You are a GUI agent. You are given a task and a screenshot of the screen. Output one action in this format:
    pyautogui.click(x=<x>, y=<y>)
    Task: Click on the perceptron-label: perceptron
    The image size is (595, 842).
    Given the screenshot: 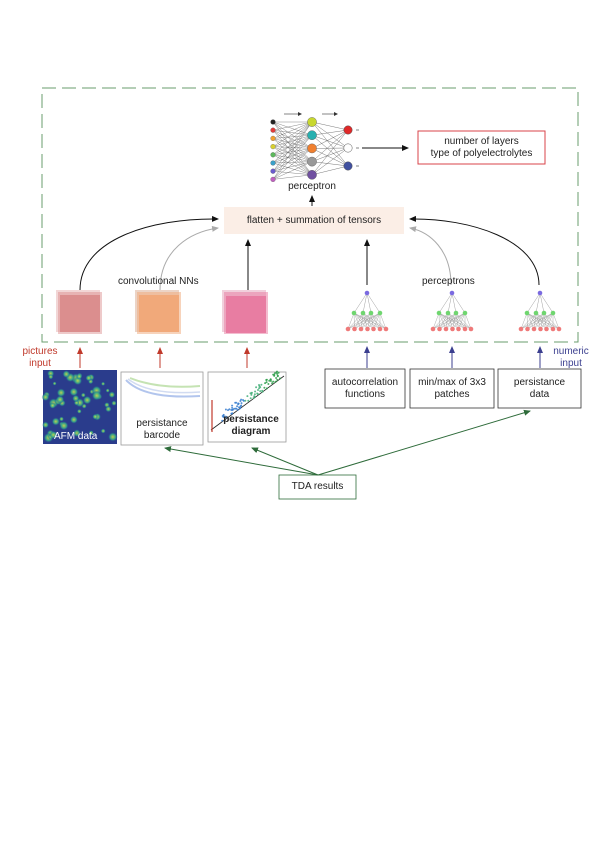 What is the action you would take?
    pyautogui.click(x=312, y=186)
    